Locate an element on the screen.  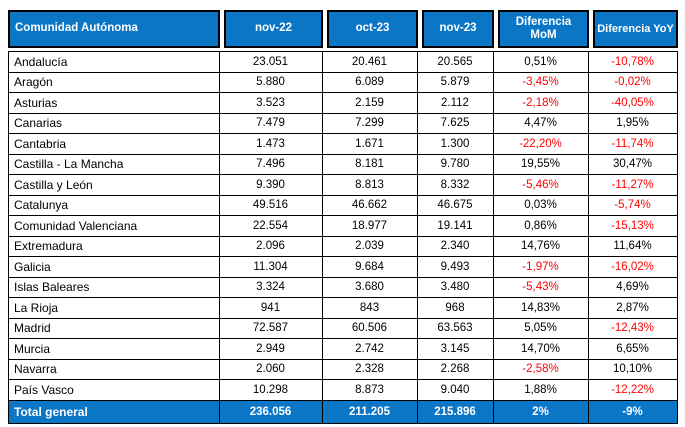
value-nov-23: 9.493 is located at coordinates (455, 267).